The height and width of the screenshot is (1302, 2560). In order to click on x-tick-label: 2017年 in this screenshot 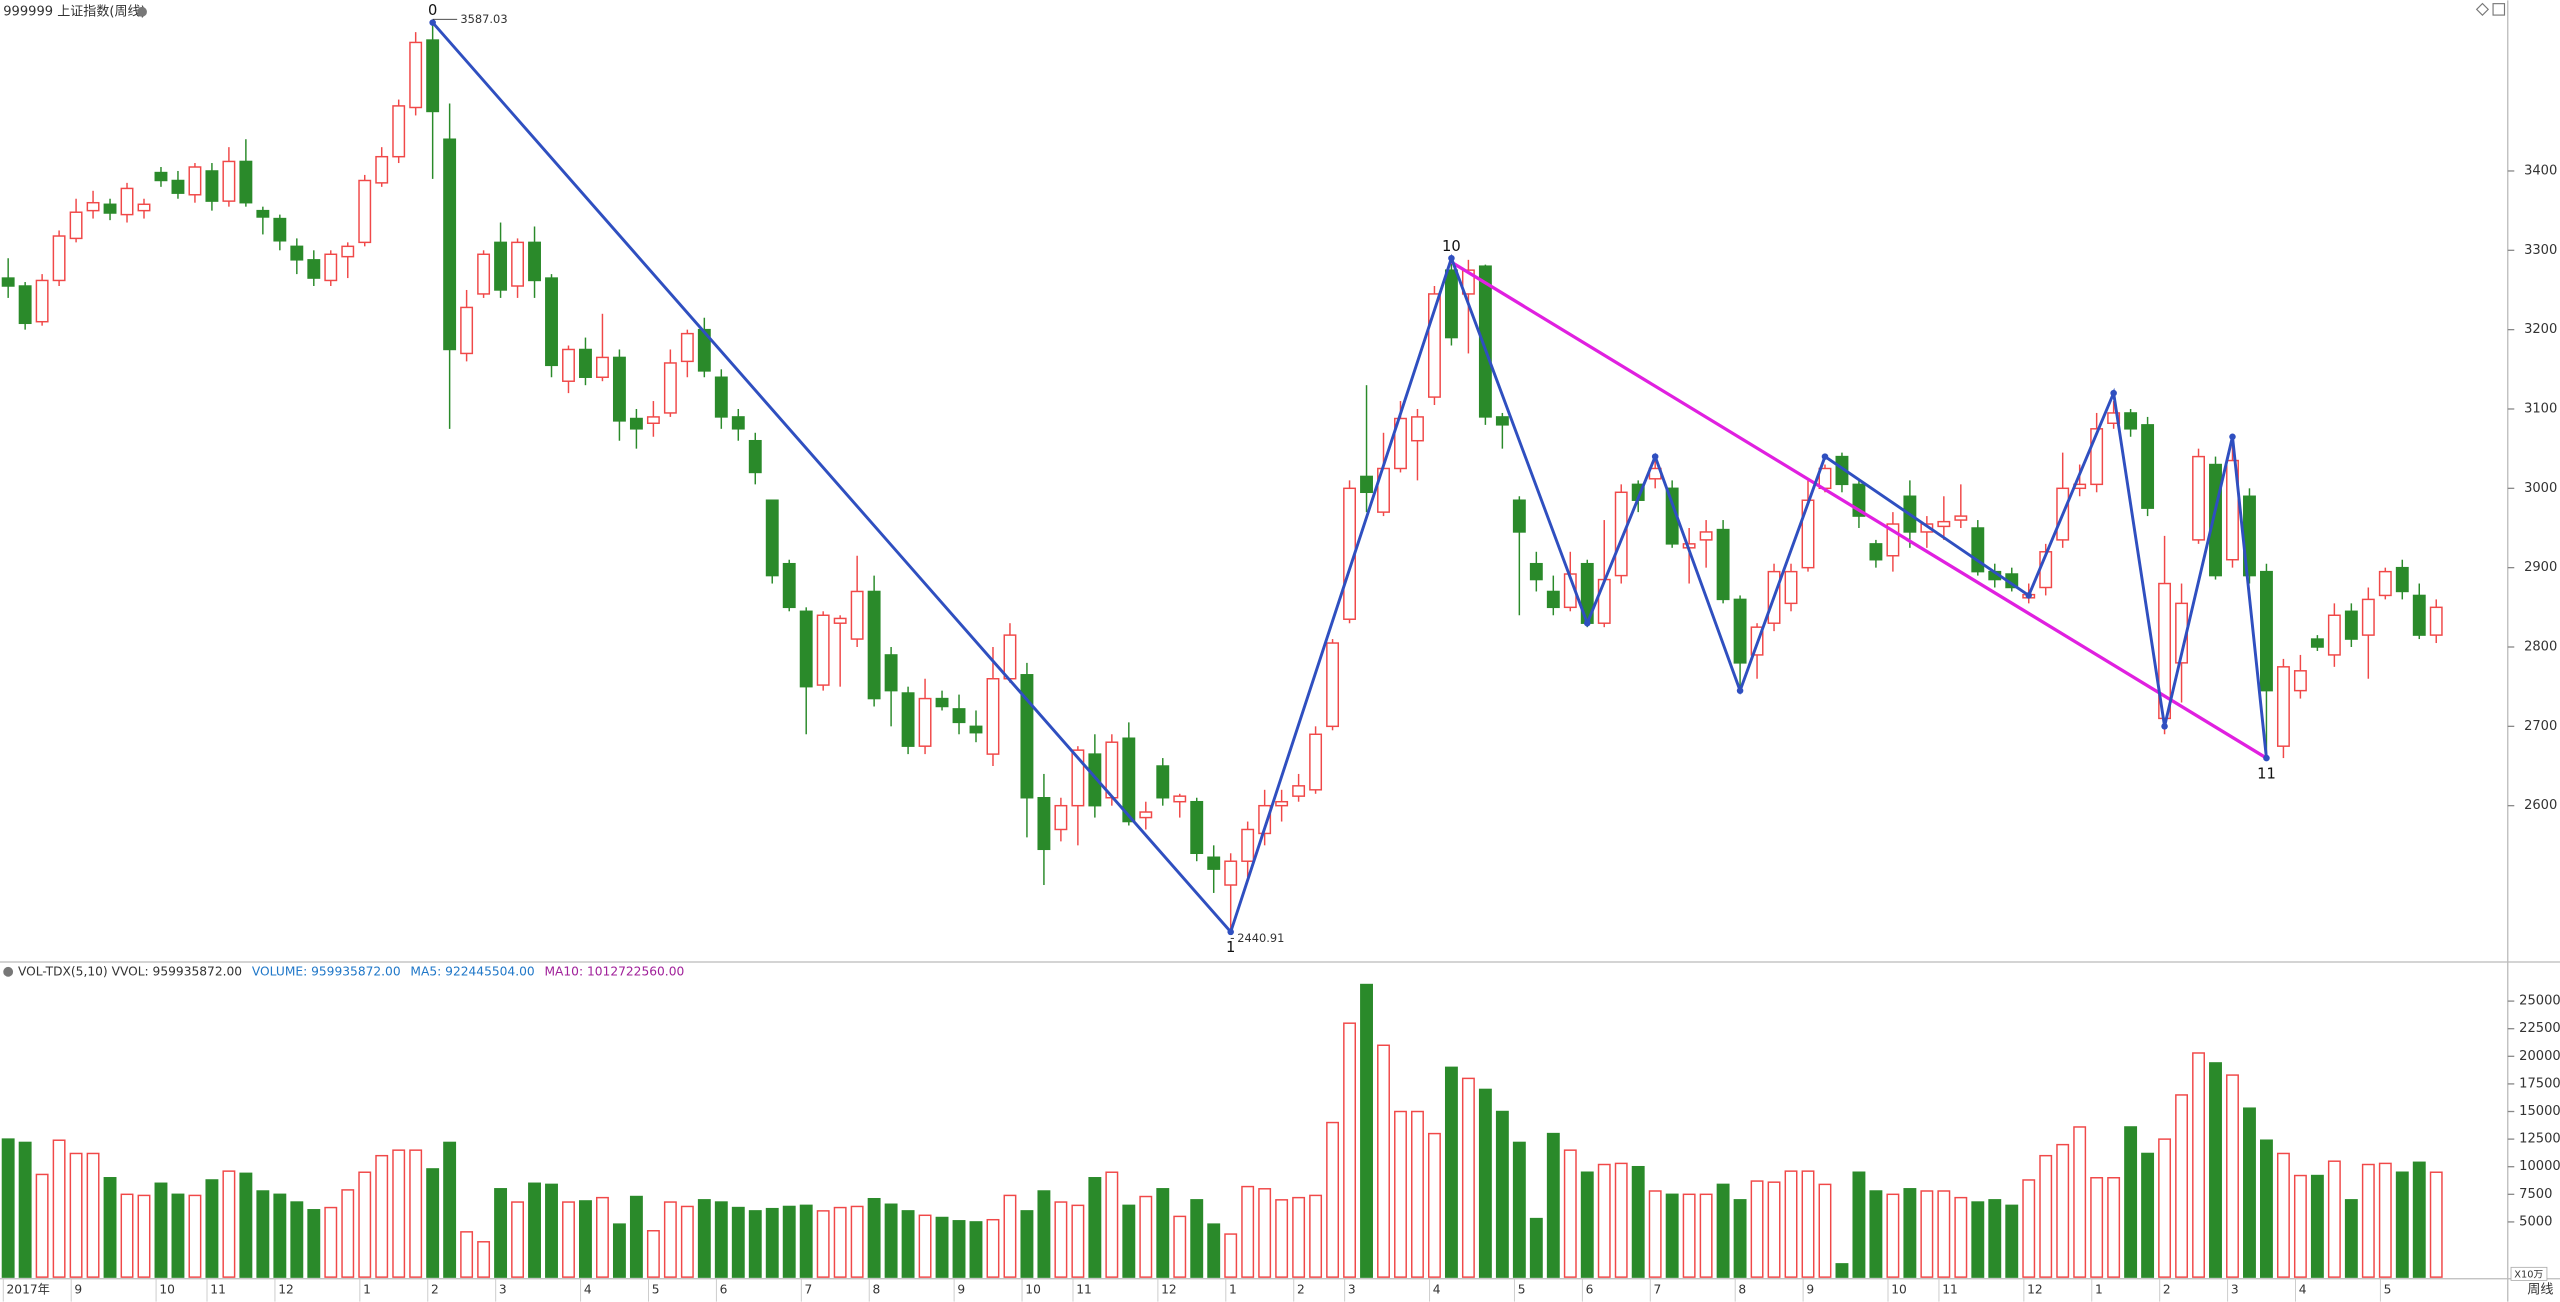, I will do `click(28, 1290)`.